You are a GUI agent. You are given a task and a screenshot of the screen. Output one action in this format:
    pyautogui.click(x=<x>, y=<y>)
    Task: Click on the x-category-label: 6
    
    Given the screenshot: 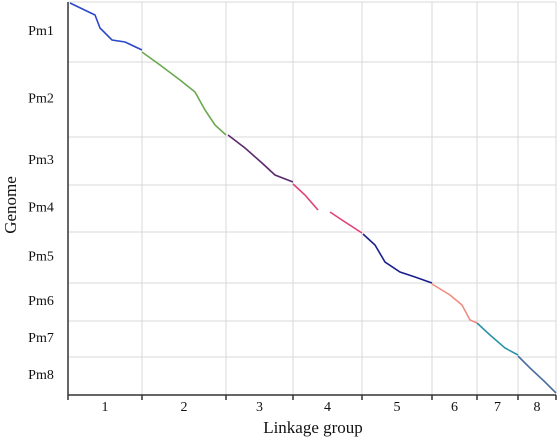 What is the action you would take?
    pyautogui.click(x=454, y=407)
    